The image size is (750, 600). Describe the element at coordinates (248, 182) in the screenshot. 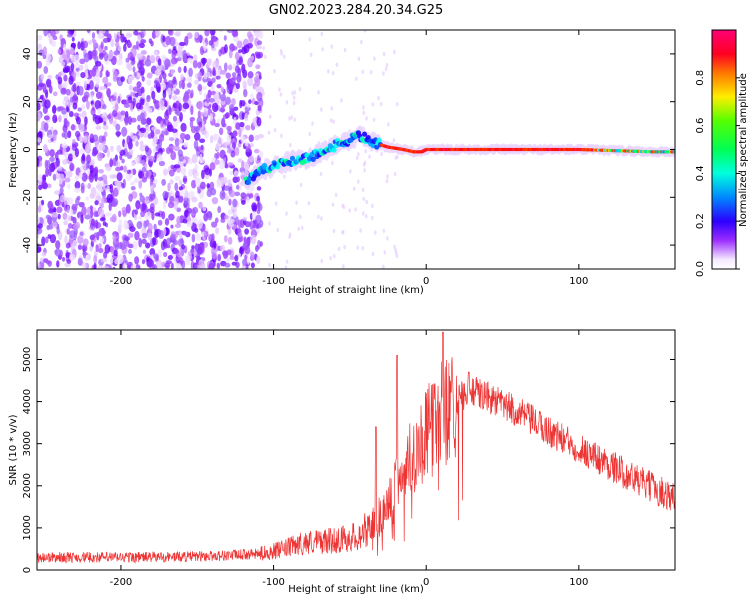

I see `ridge-mark` at that location.